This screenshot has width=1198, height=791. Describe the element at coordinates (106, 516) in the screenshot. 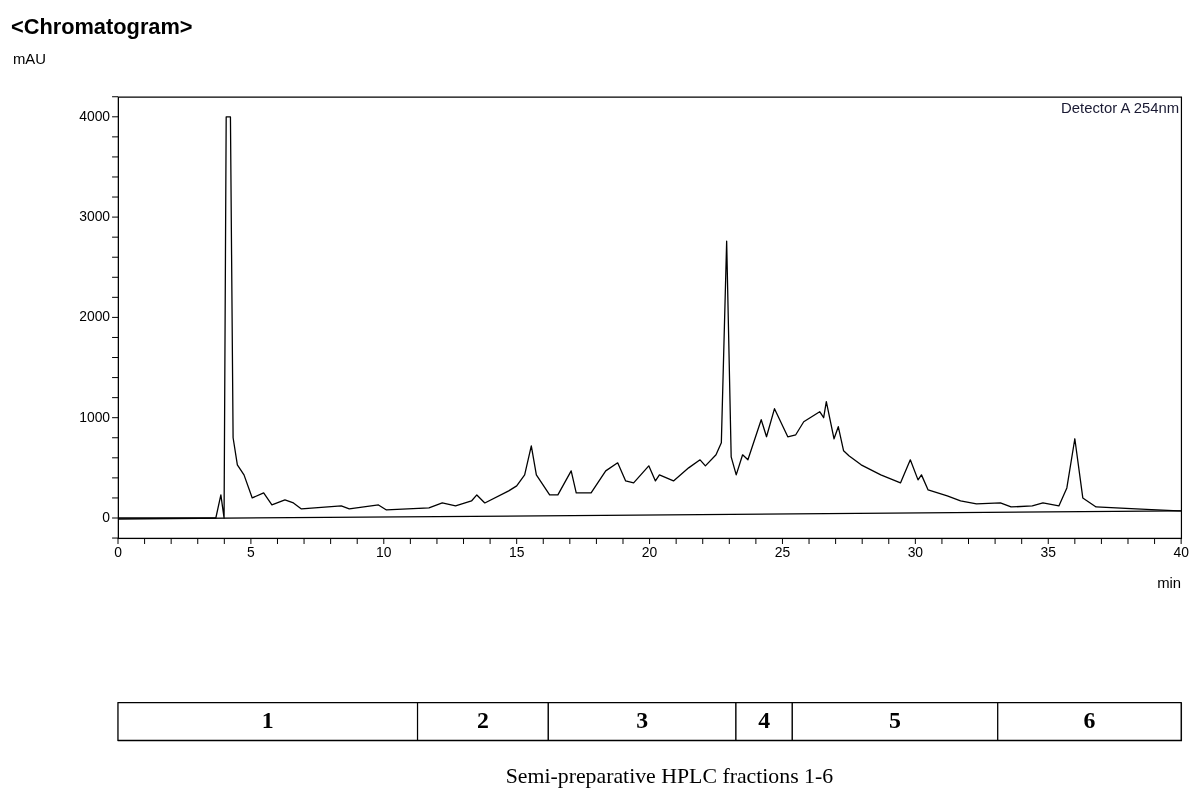

I see `y-tick-label: 0` at that location.